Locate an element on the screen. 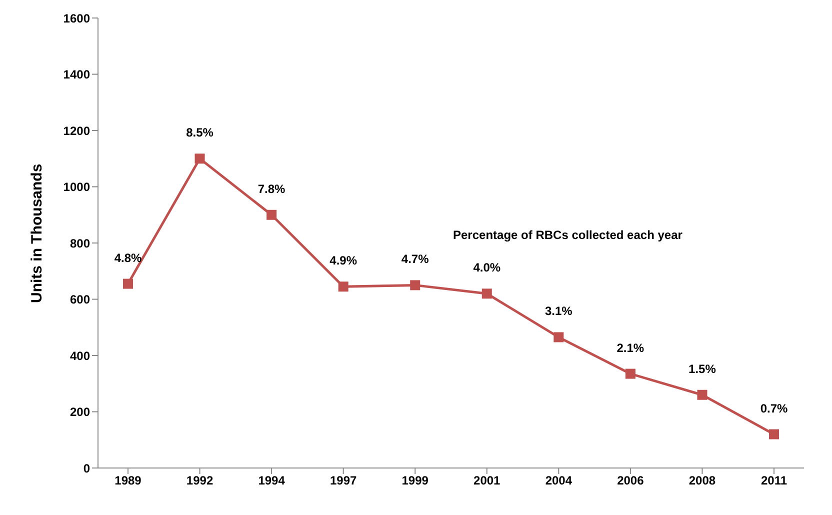  annotation: 3.1% is located at coordinates (558, 311).